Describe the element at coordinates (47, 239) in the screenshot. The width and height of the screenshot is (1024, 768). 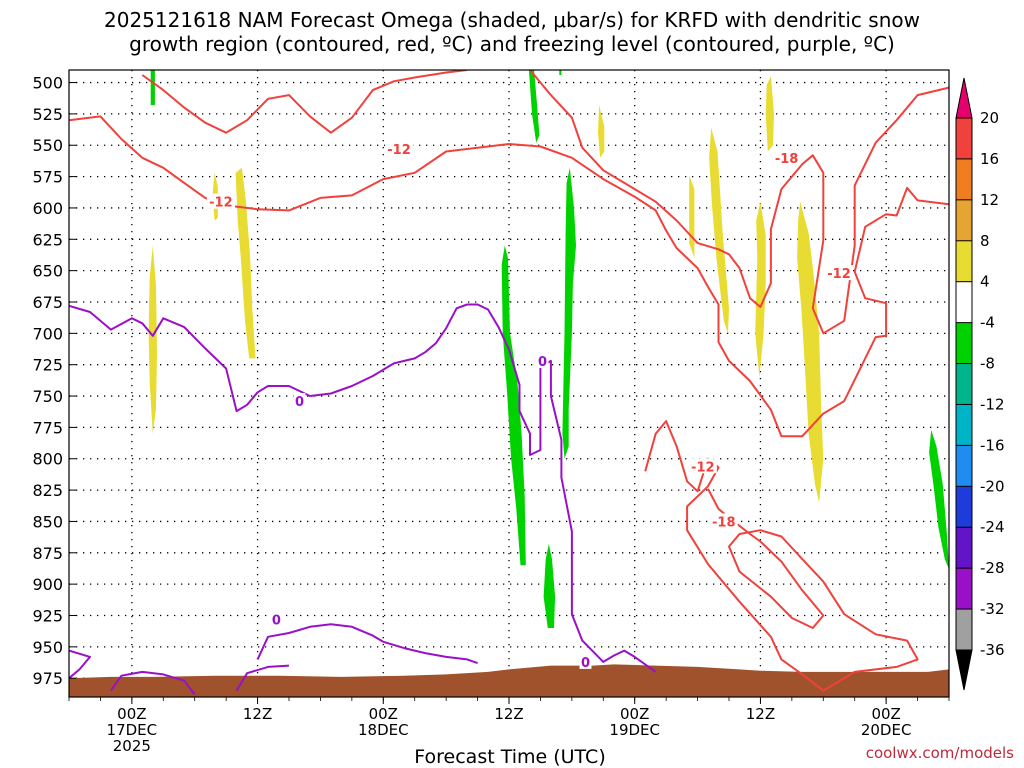
I see `y-tick-label: 625` at that location.